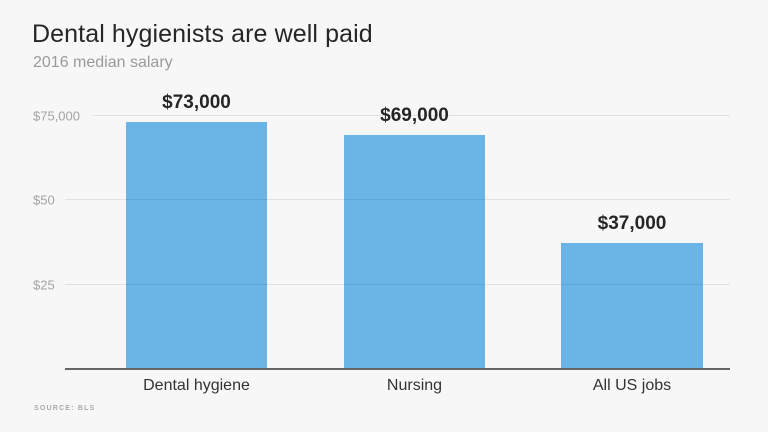  Describe the element at coordinates (56, 115) in the screenshot. I see `y-tick-label: $75,000` at that location.